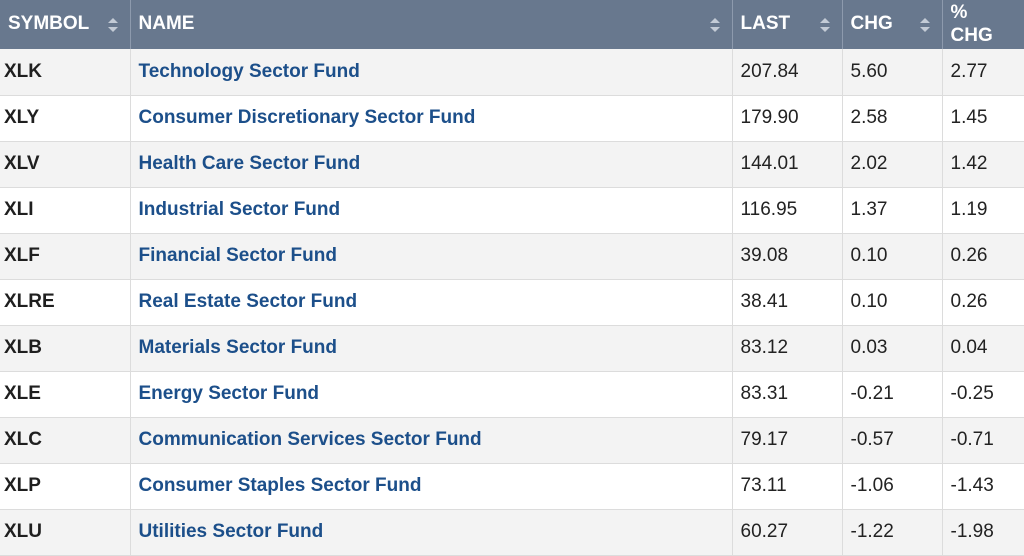 The height and width of the screenshot is (556, 1024). Describe the element at coordinates (983, 118) in the screenshot. I see `pct-chg-cell: 1.45` at that location.